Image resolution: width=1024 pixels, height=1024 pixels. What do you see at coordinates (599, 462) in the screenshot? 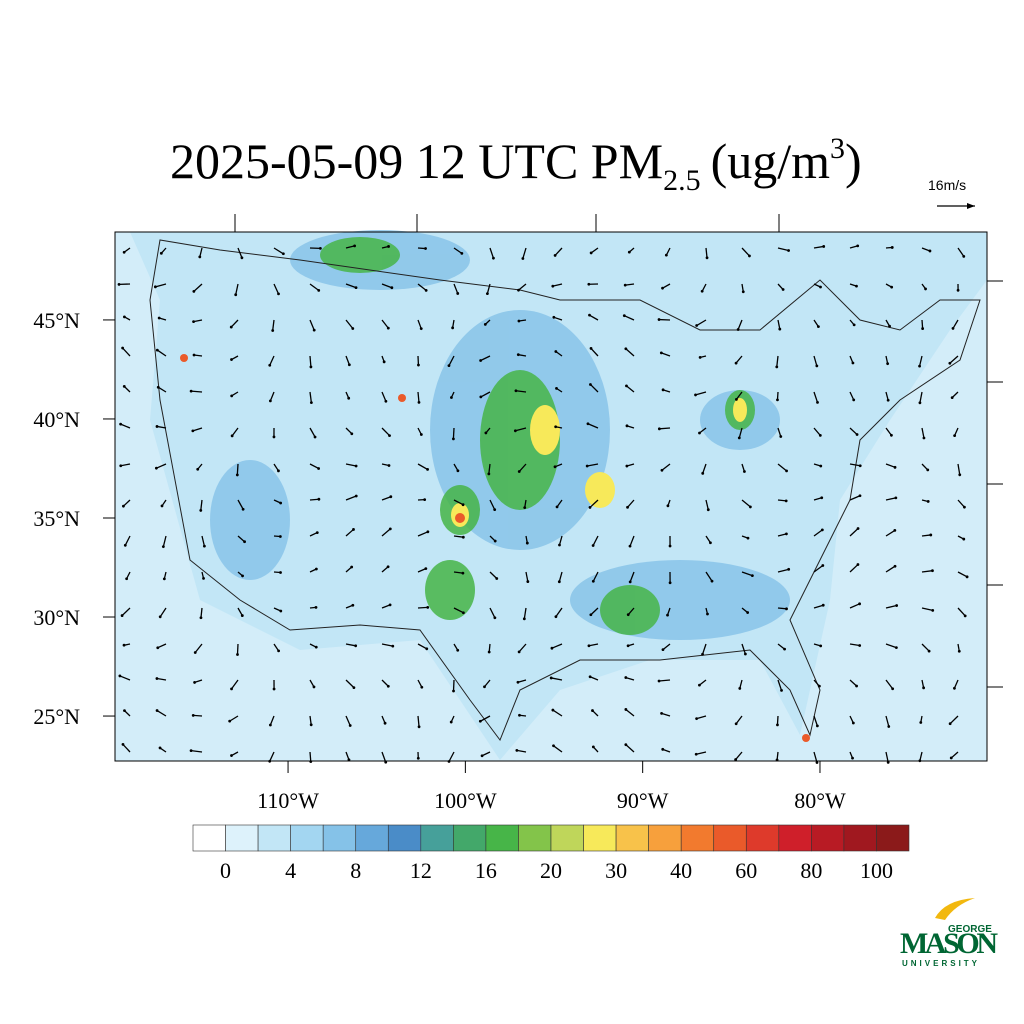
I see `pm-field-peak` at bounding box center [599, 462].